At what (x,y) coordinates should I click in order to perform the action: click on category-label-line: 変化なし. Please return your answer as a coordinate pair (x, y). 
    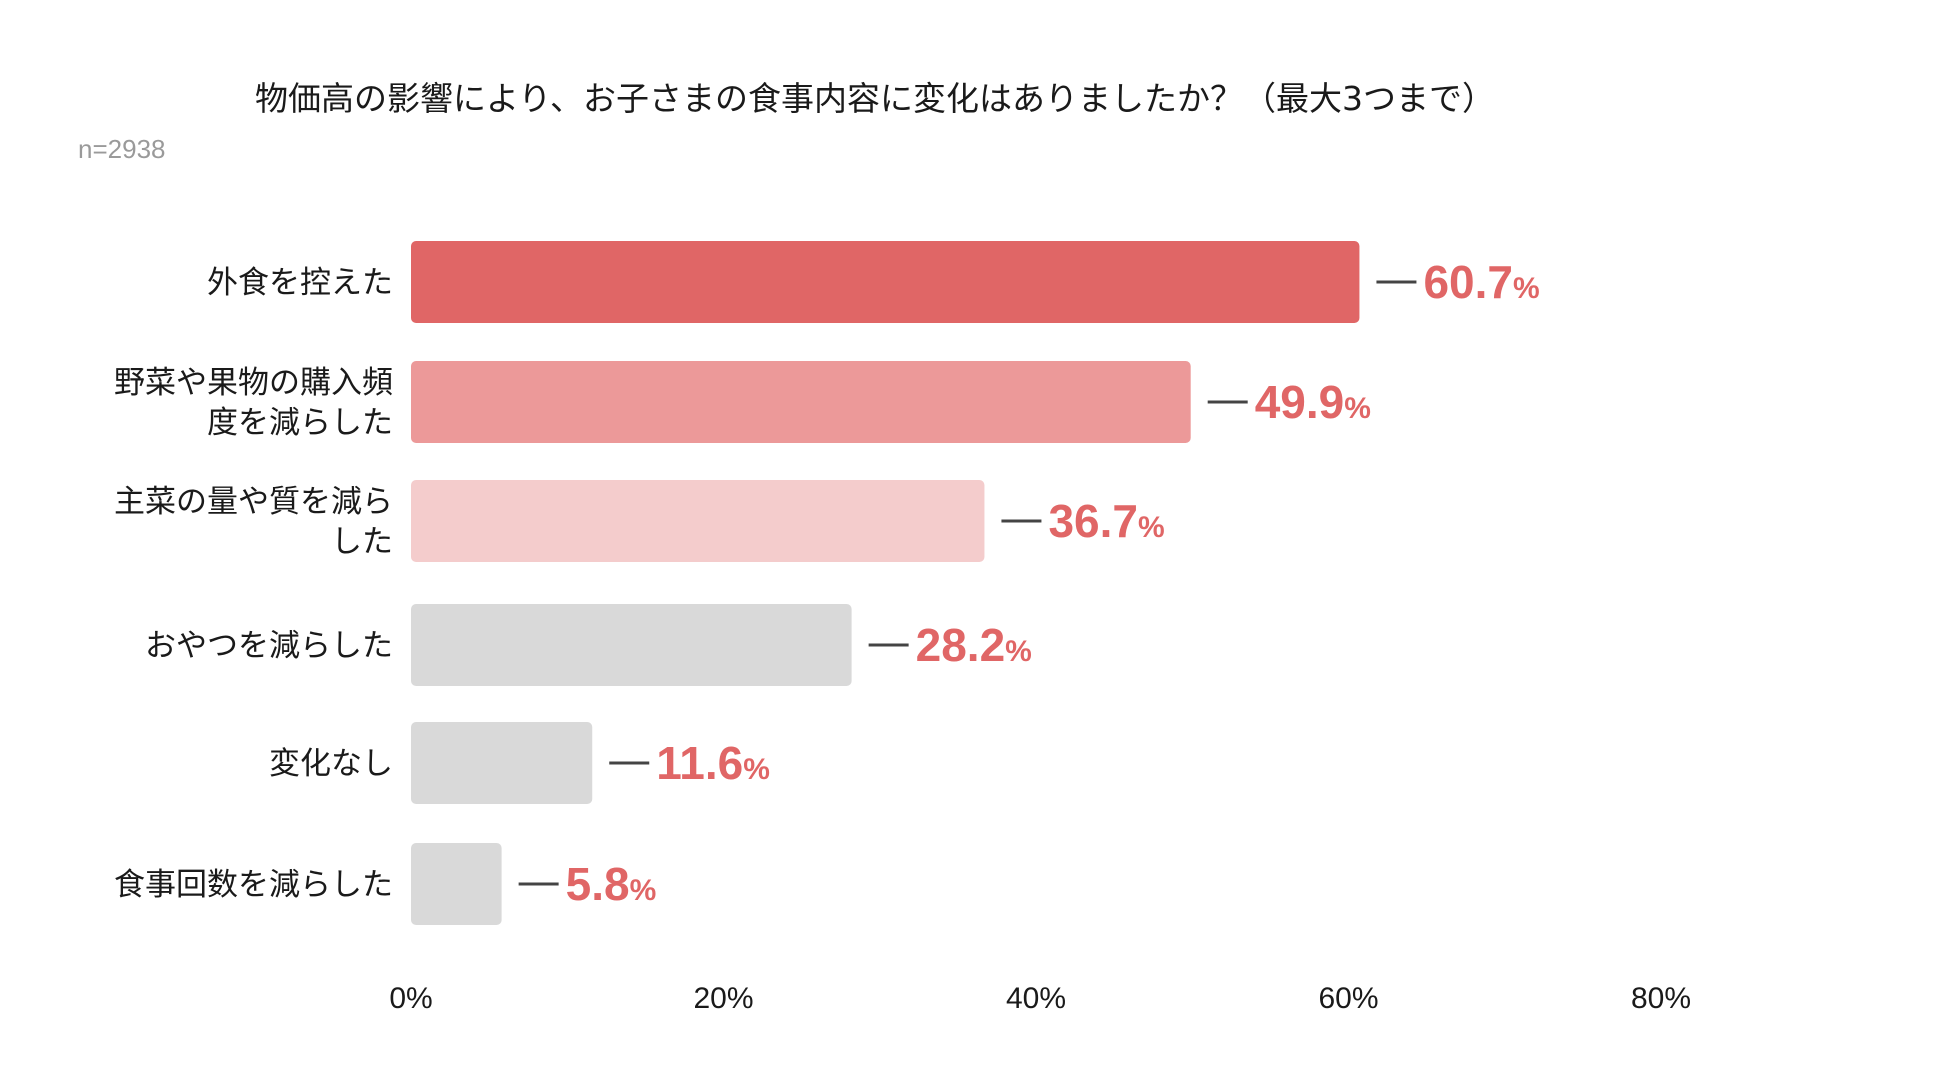
    Looking at the image, I should click on (331, 764).